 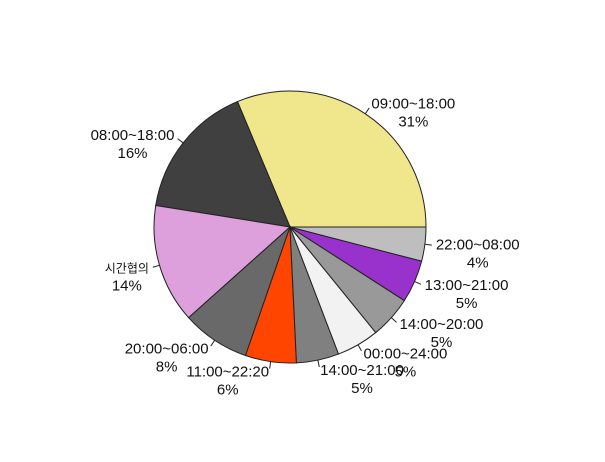 What do you see at coordinates (442, 324) in the screenshot?
I see `slice-label: 14:00~20:00` at bounding box center [442, 324].